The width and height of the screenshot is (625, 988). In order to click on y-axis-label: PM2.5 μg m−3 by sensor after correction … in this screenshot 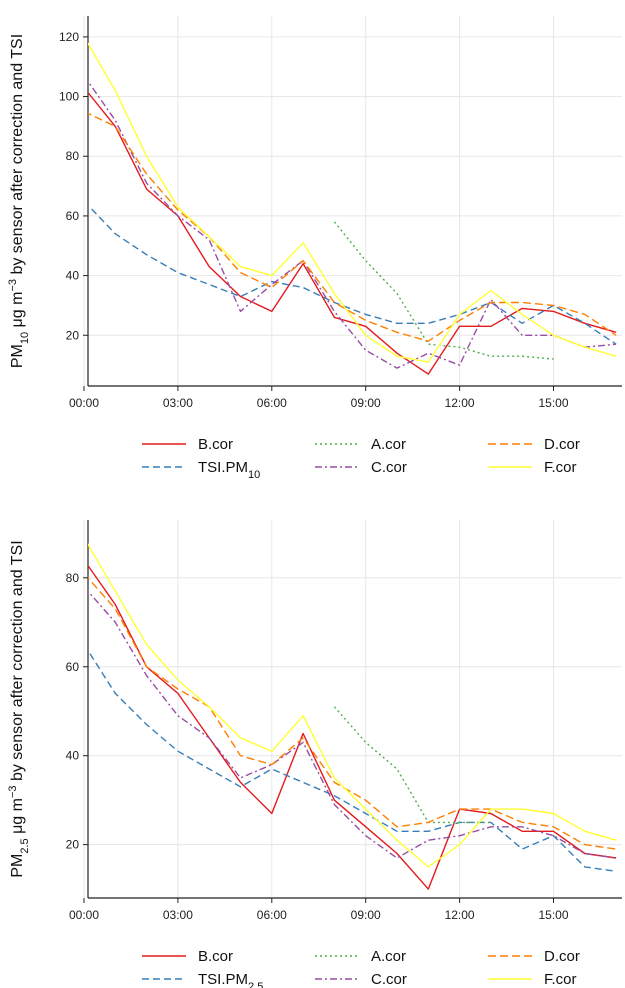, I will do `click(19, 708)`.